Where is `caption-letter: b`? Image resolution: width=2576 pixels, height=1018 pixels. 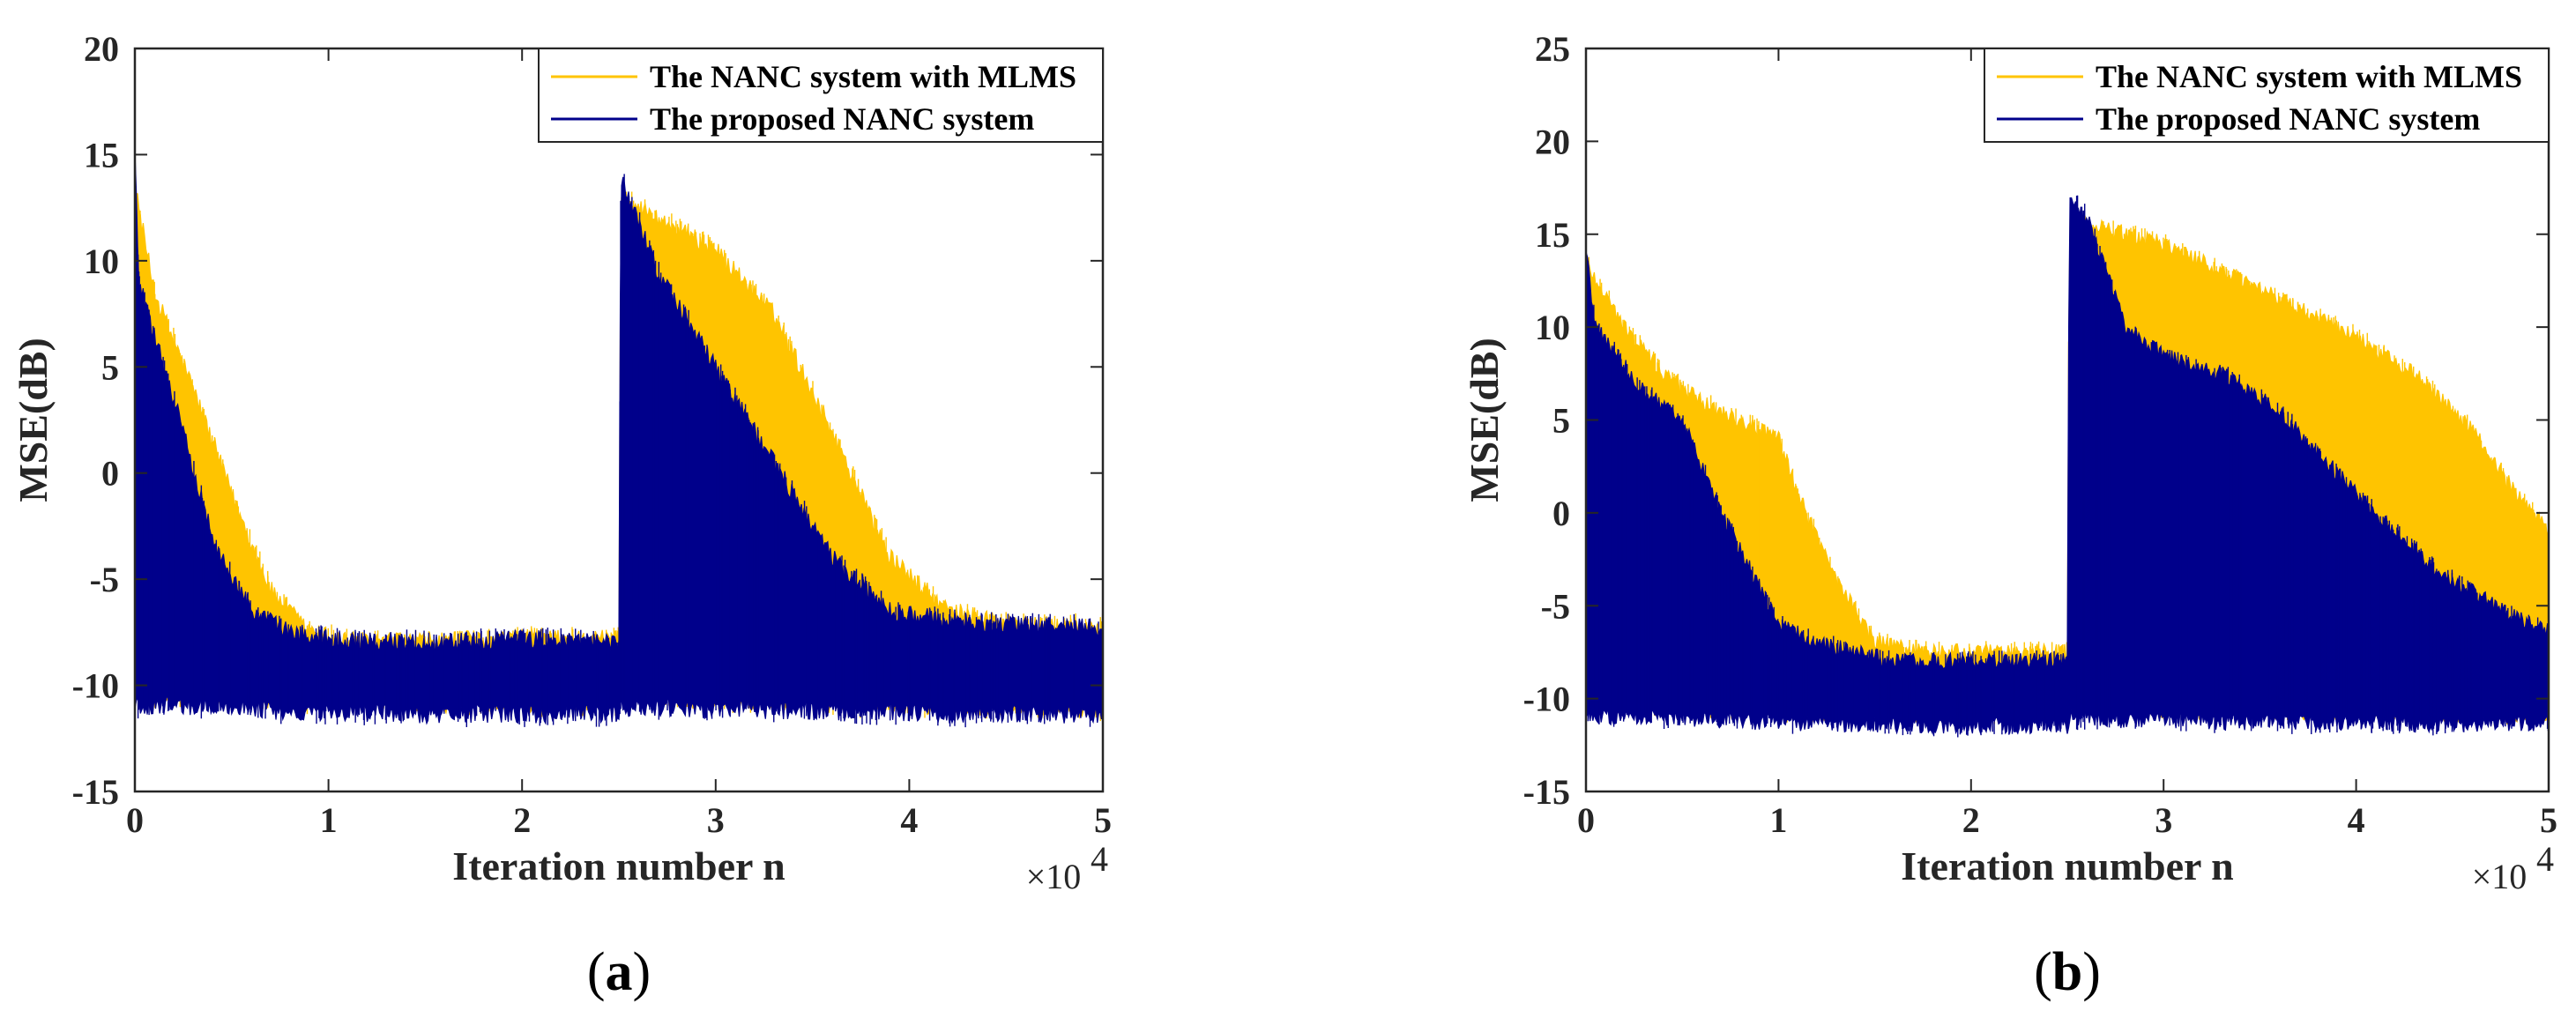
caption-letter: b is located at coordinates (2067, 972).